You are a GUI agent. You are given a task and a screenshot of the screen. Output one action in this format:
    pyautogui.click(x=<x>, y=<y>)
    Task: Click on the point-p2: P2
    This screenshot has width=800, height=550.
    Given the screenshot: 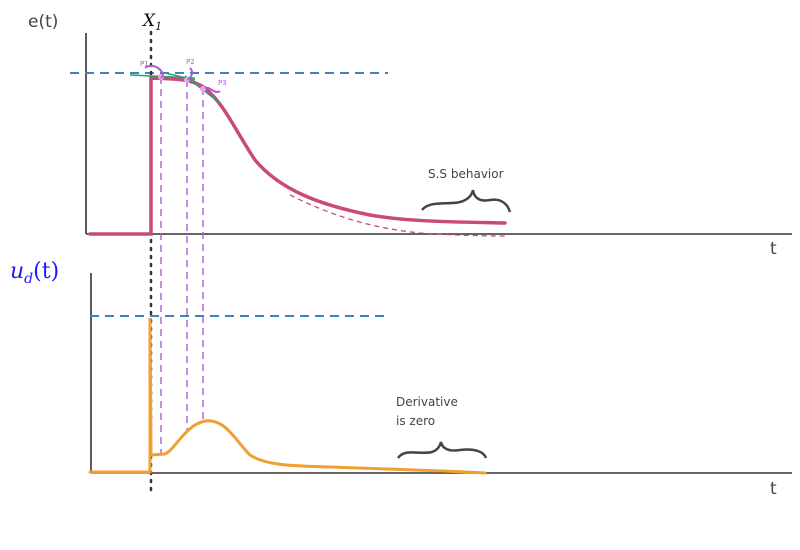 What is the action you would take?
    pyautogui.click(x=190, y=62)
    